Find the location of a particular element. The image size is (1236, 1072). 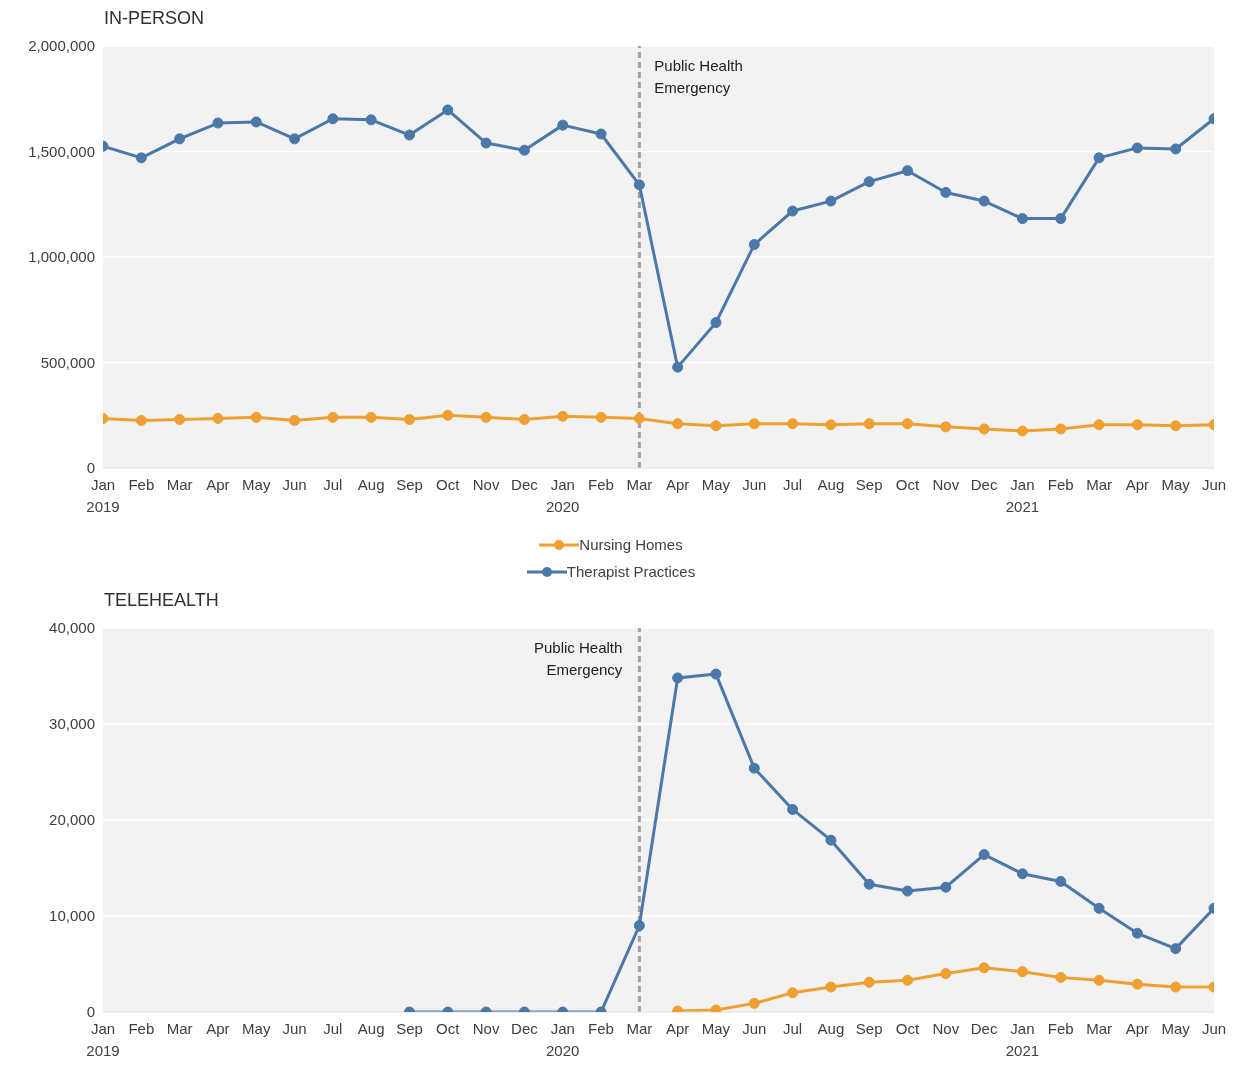

y-tick-label: 2,000,000 is located at coordinates (61, 46).